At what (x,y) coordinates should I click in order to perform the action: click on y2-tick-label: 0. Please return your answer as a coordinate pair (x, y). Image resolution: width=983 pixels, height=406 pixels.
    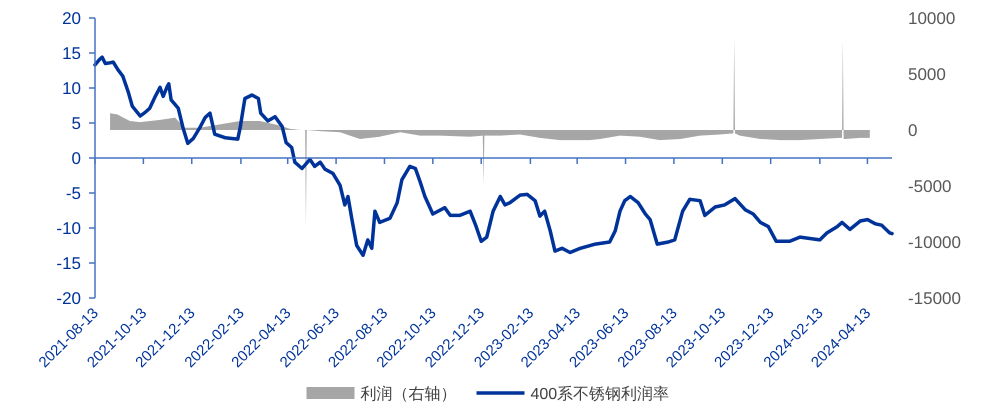
    Looking at the image, I should click on (913, 130).